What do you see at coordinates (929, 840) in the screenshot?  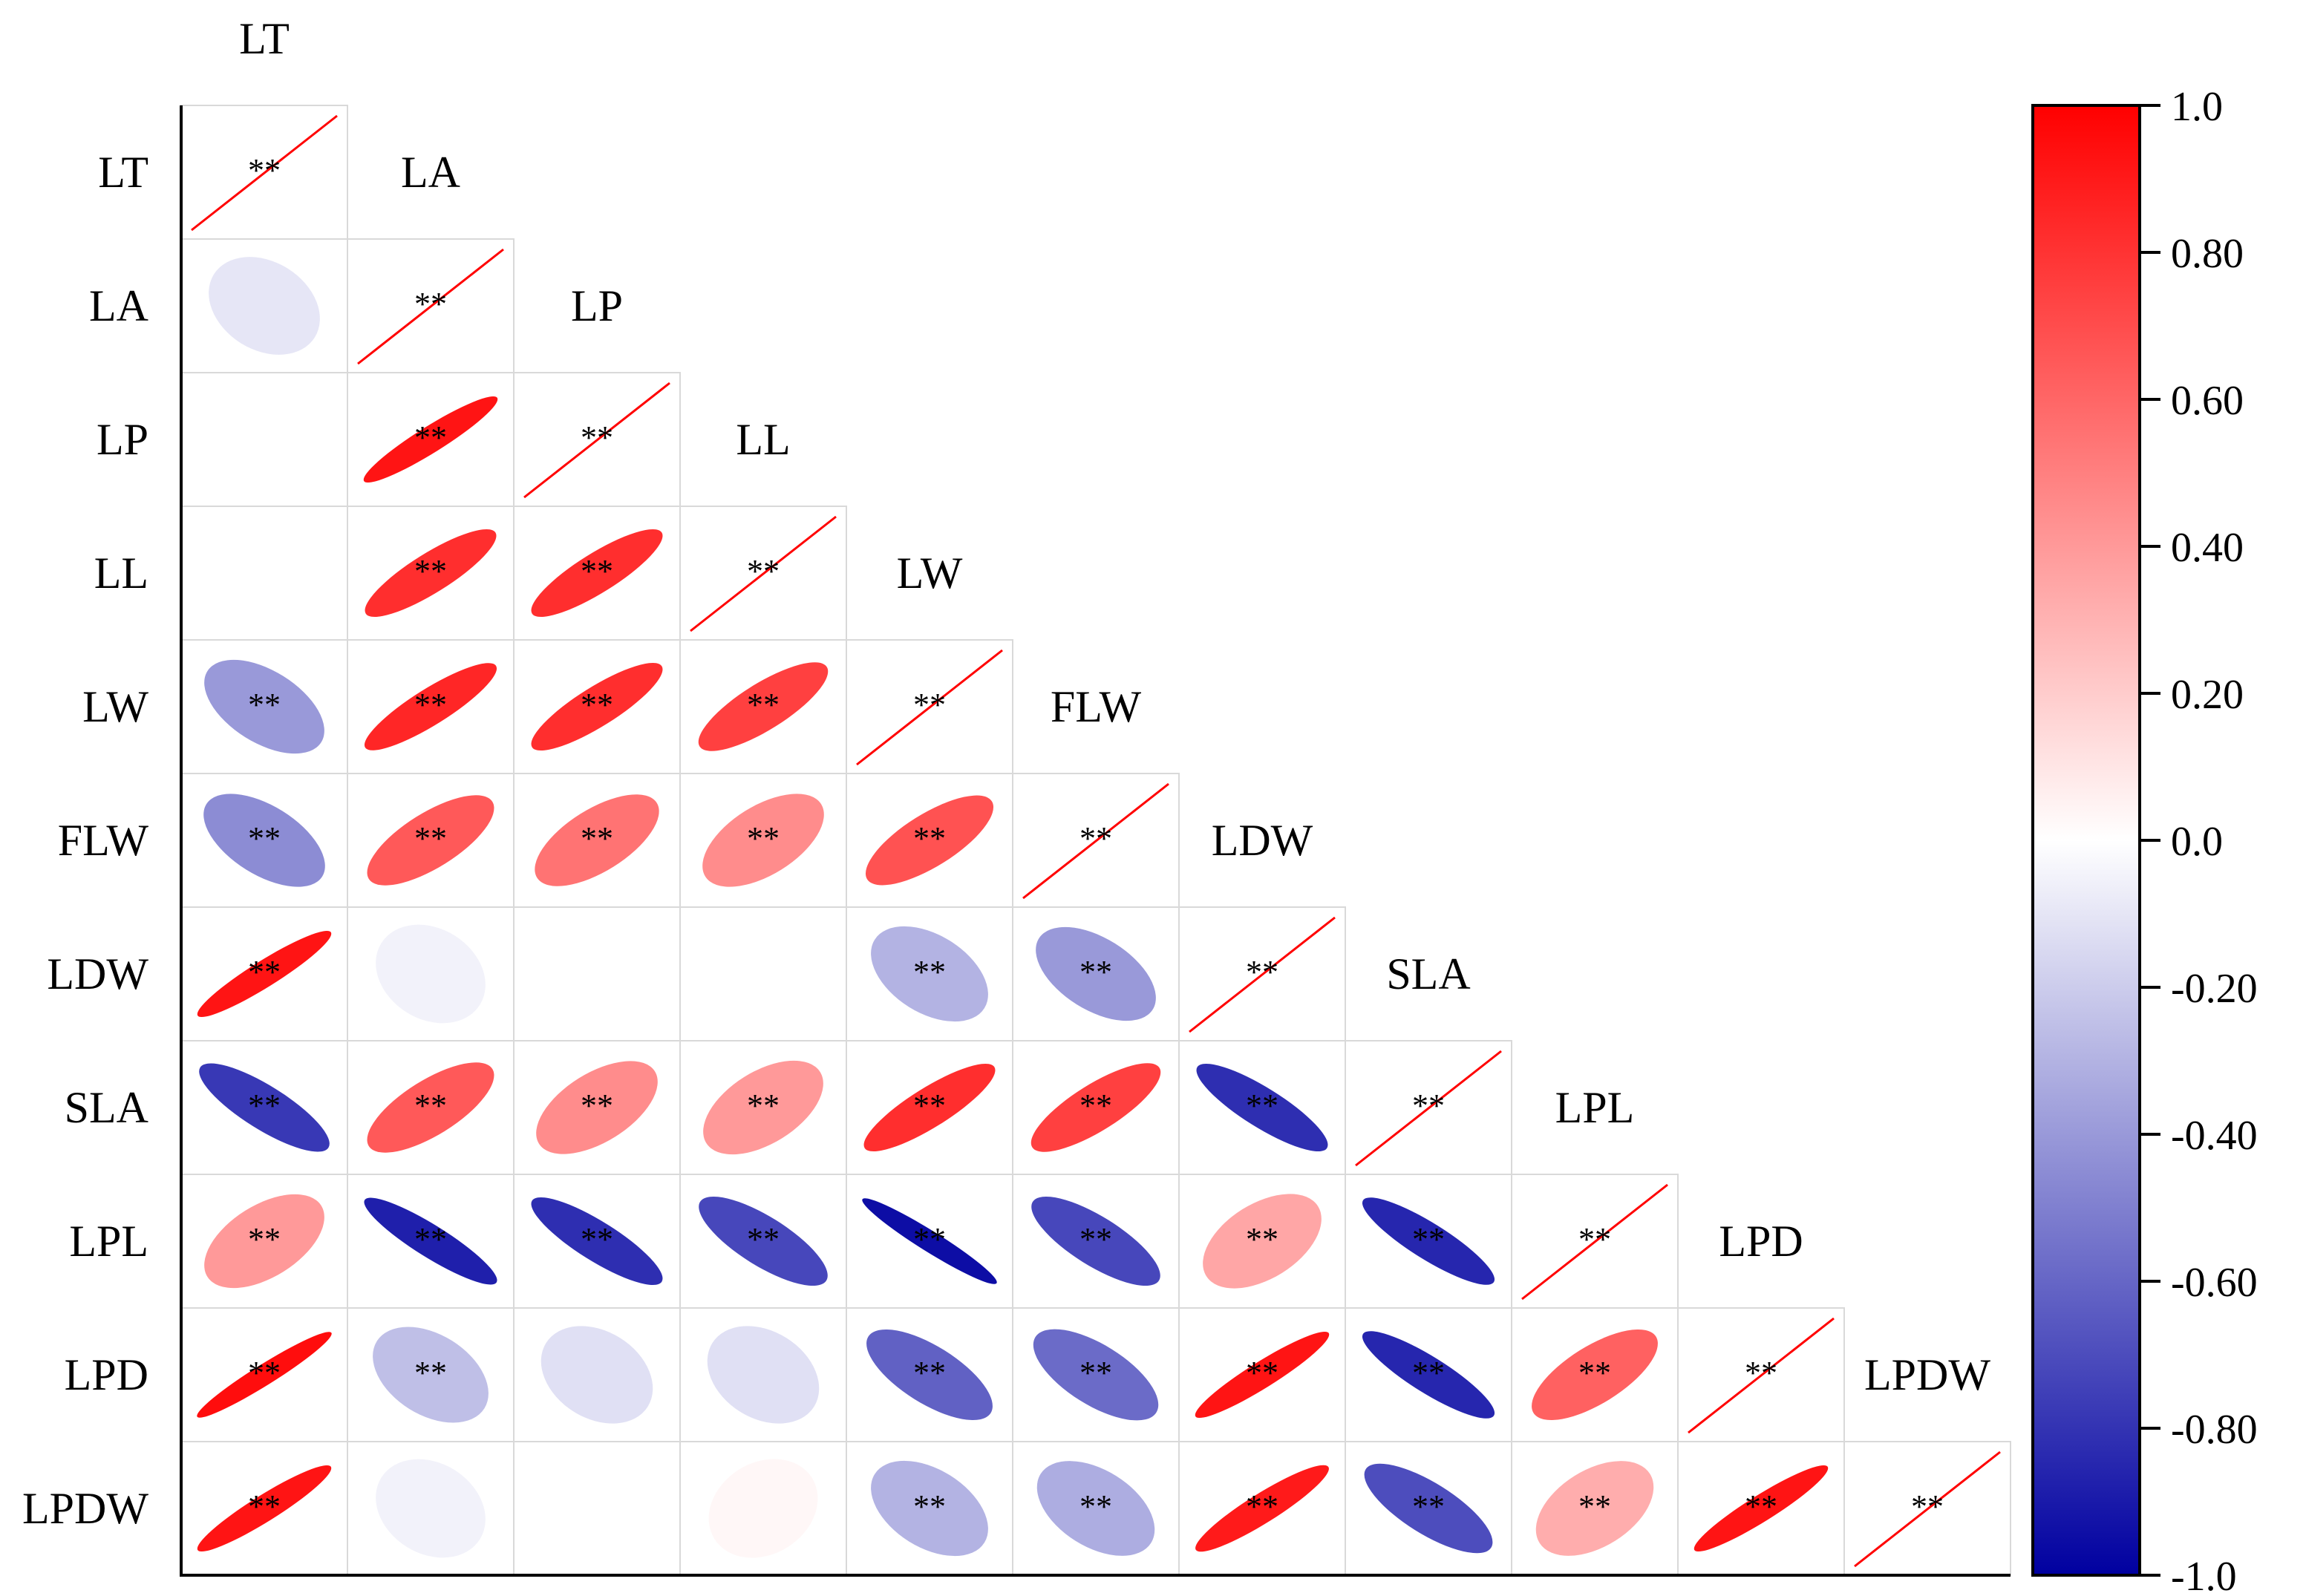 I see `cell-FLW-LW: **` at bounding box center [929, 840].